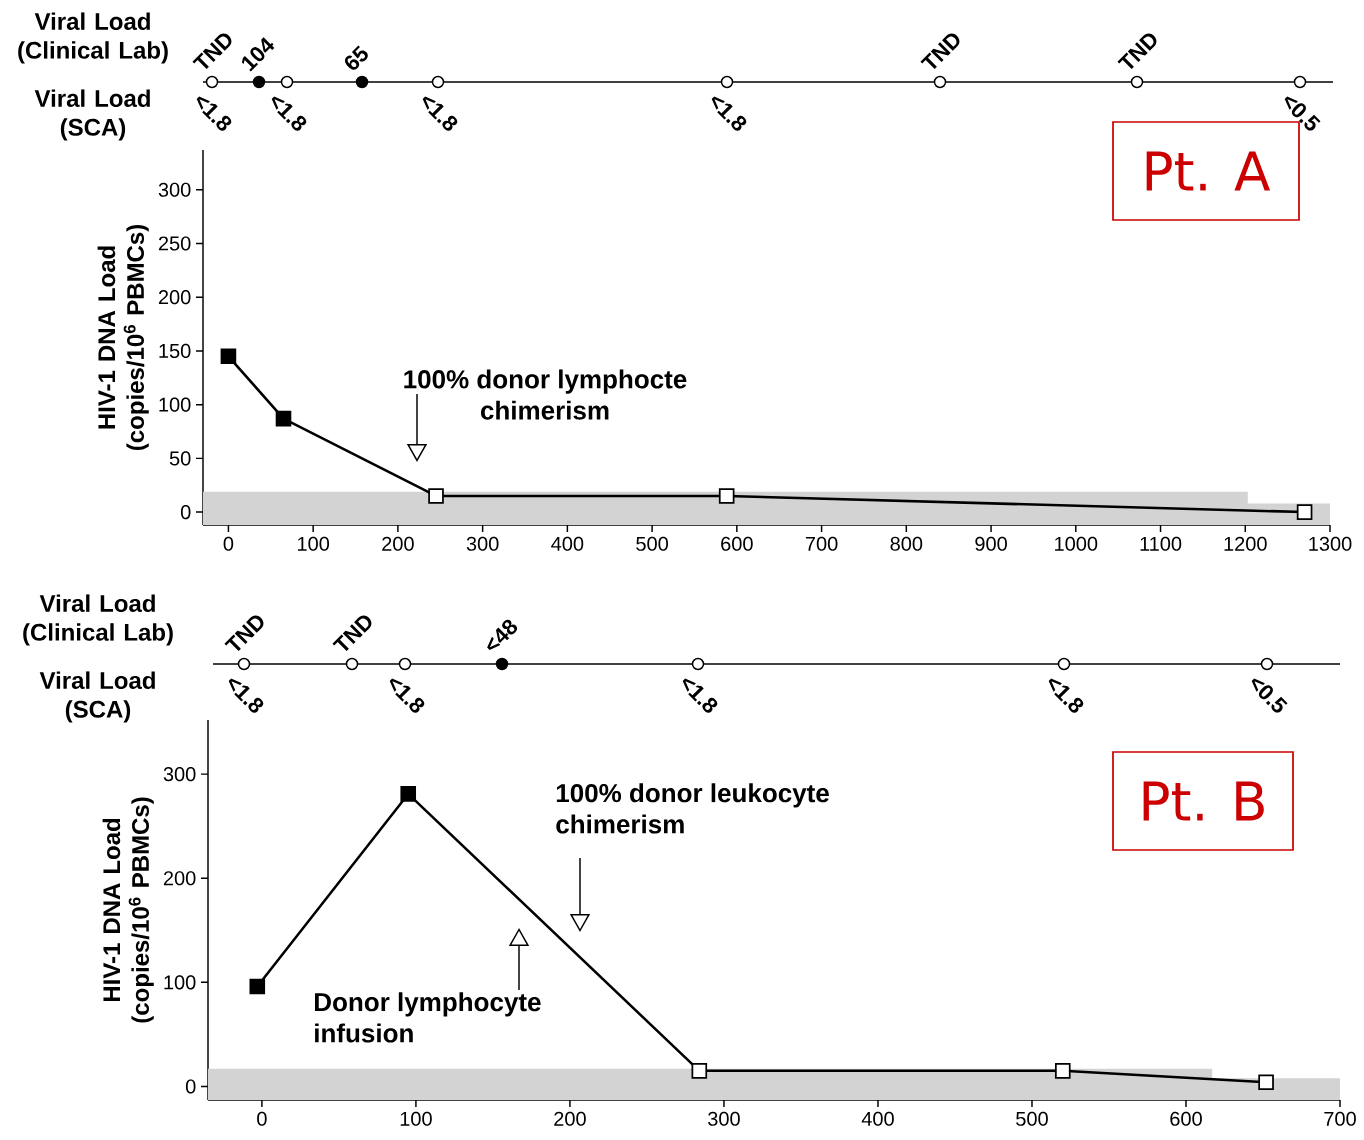  I want to click on y-tick-label: 50, so click(180, 458).